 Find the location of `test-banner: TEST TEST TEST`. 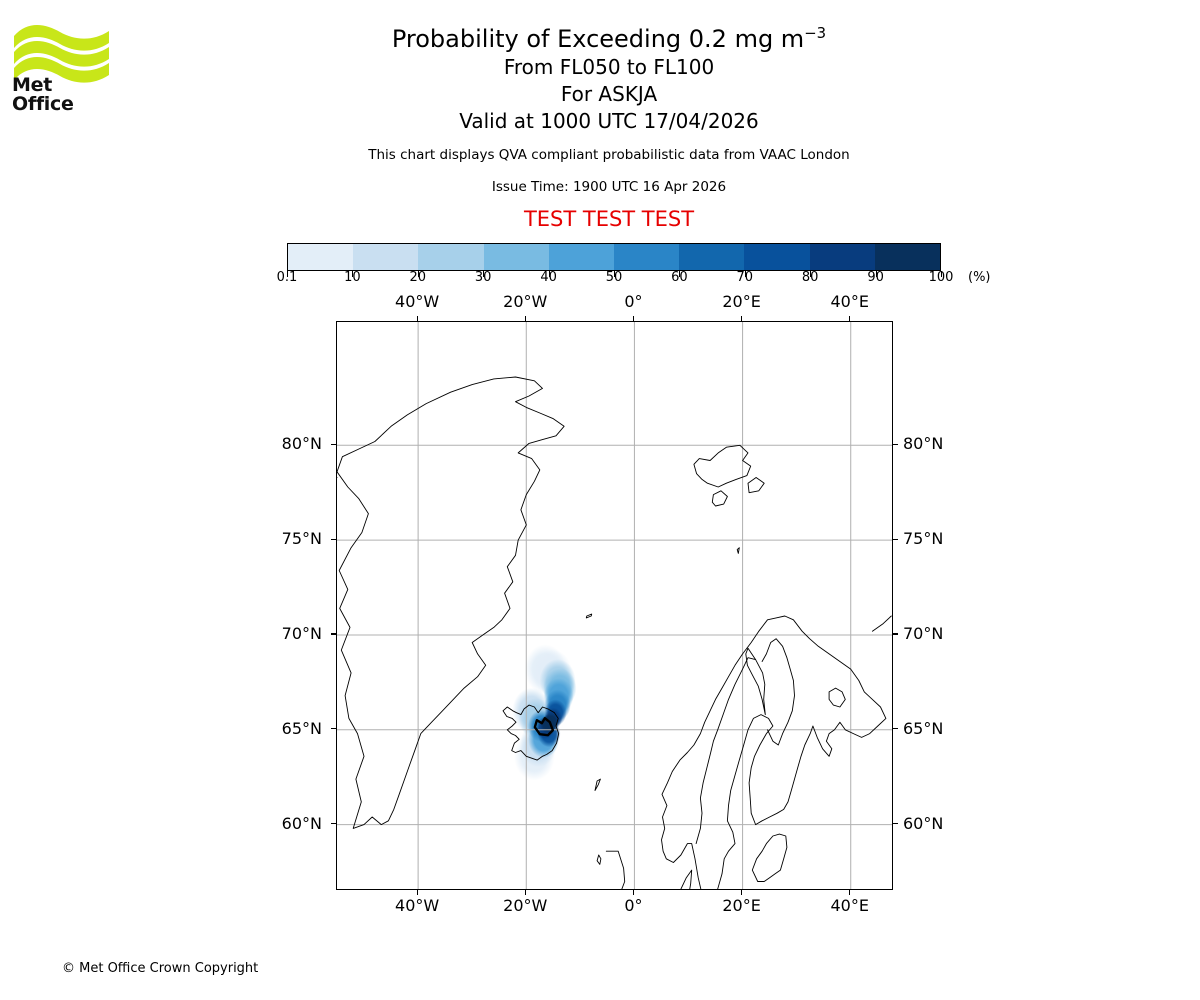

test-banner: TEST TEST TEST is located at coordinates (609, 219).